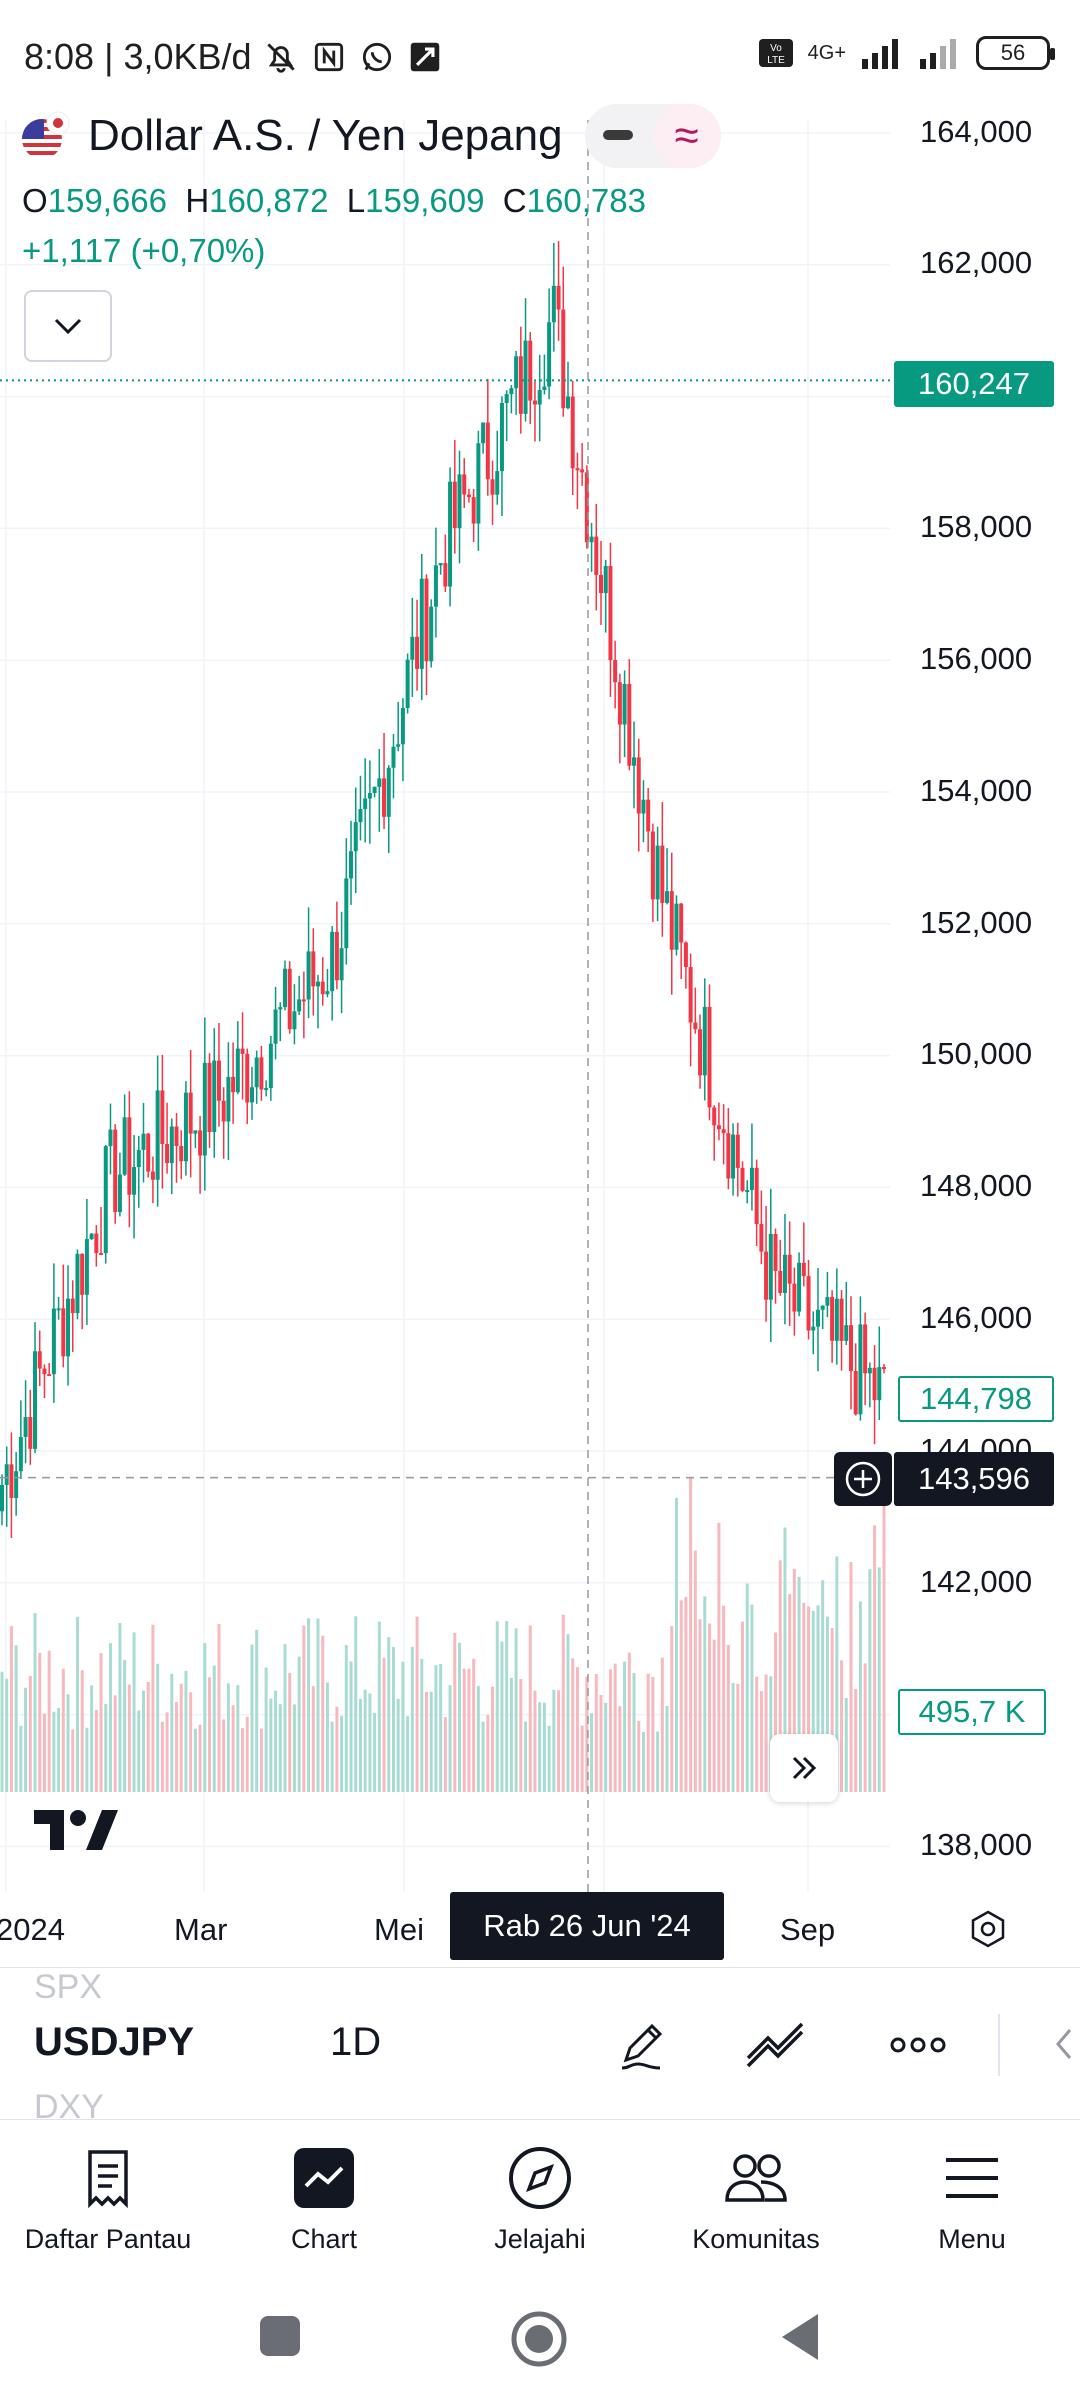  Describe the element at coordinates (779, 2045) in the screenshot. I see `indicators-icon` at that location.